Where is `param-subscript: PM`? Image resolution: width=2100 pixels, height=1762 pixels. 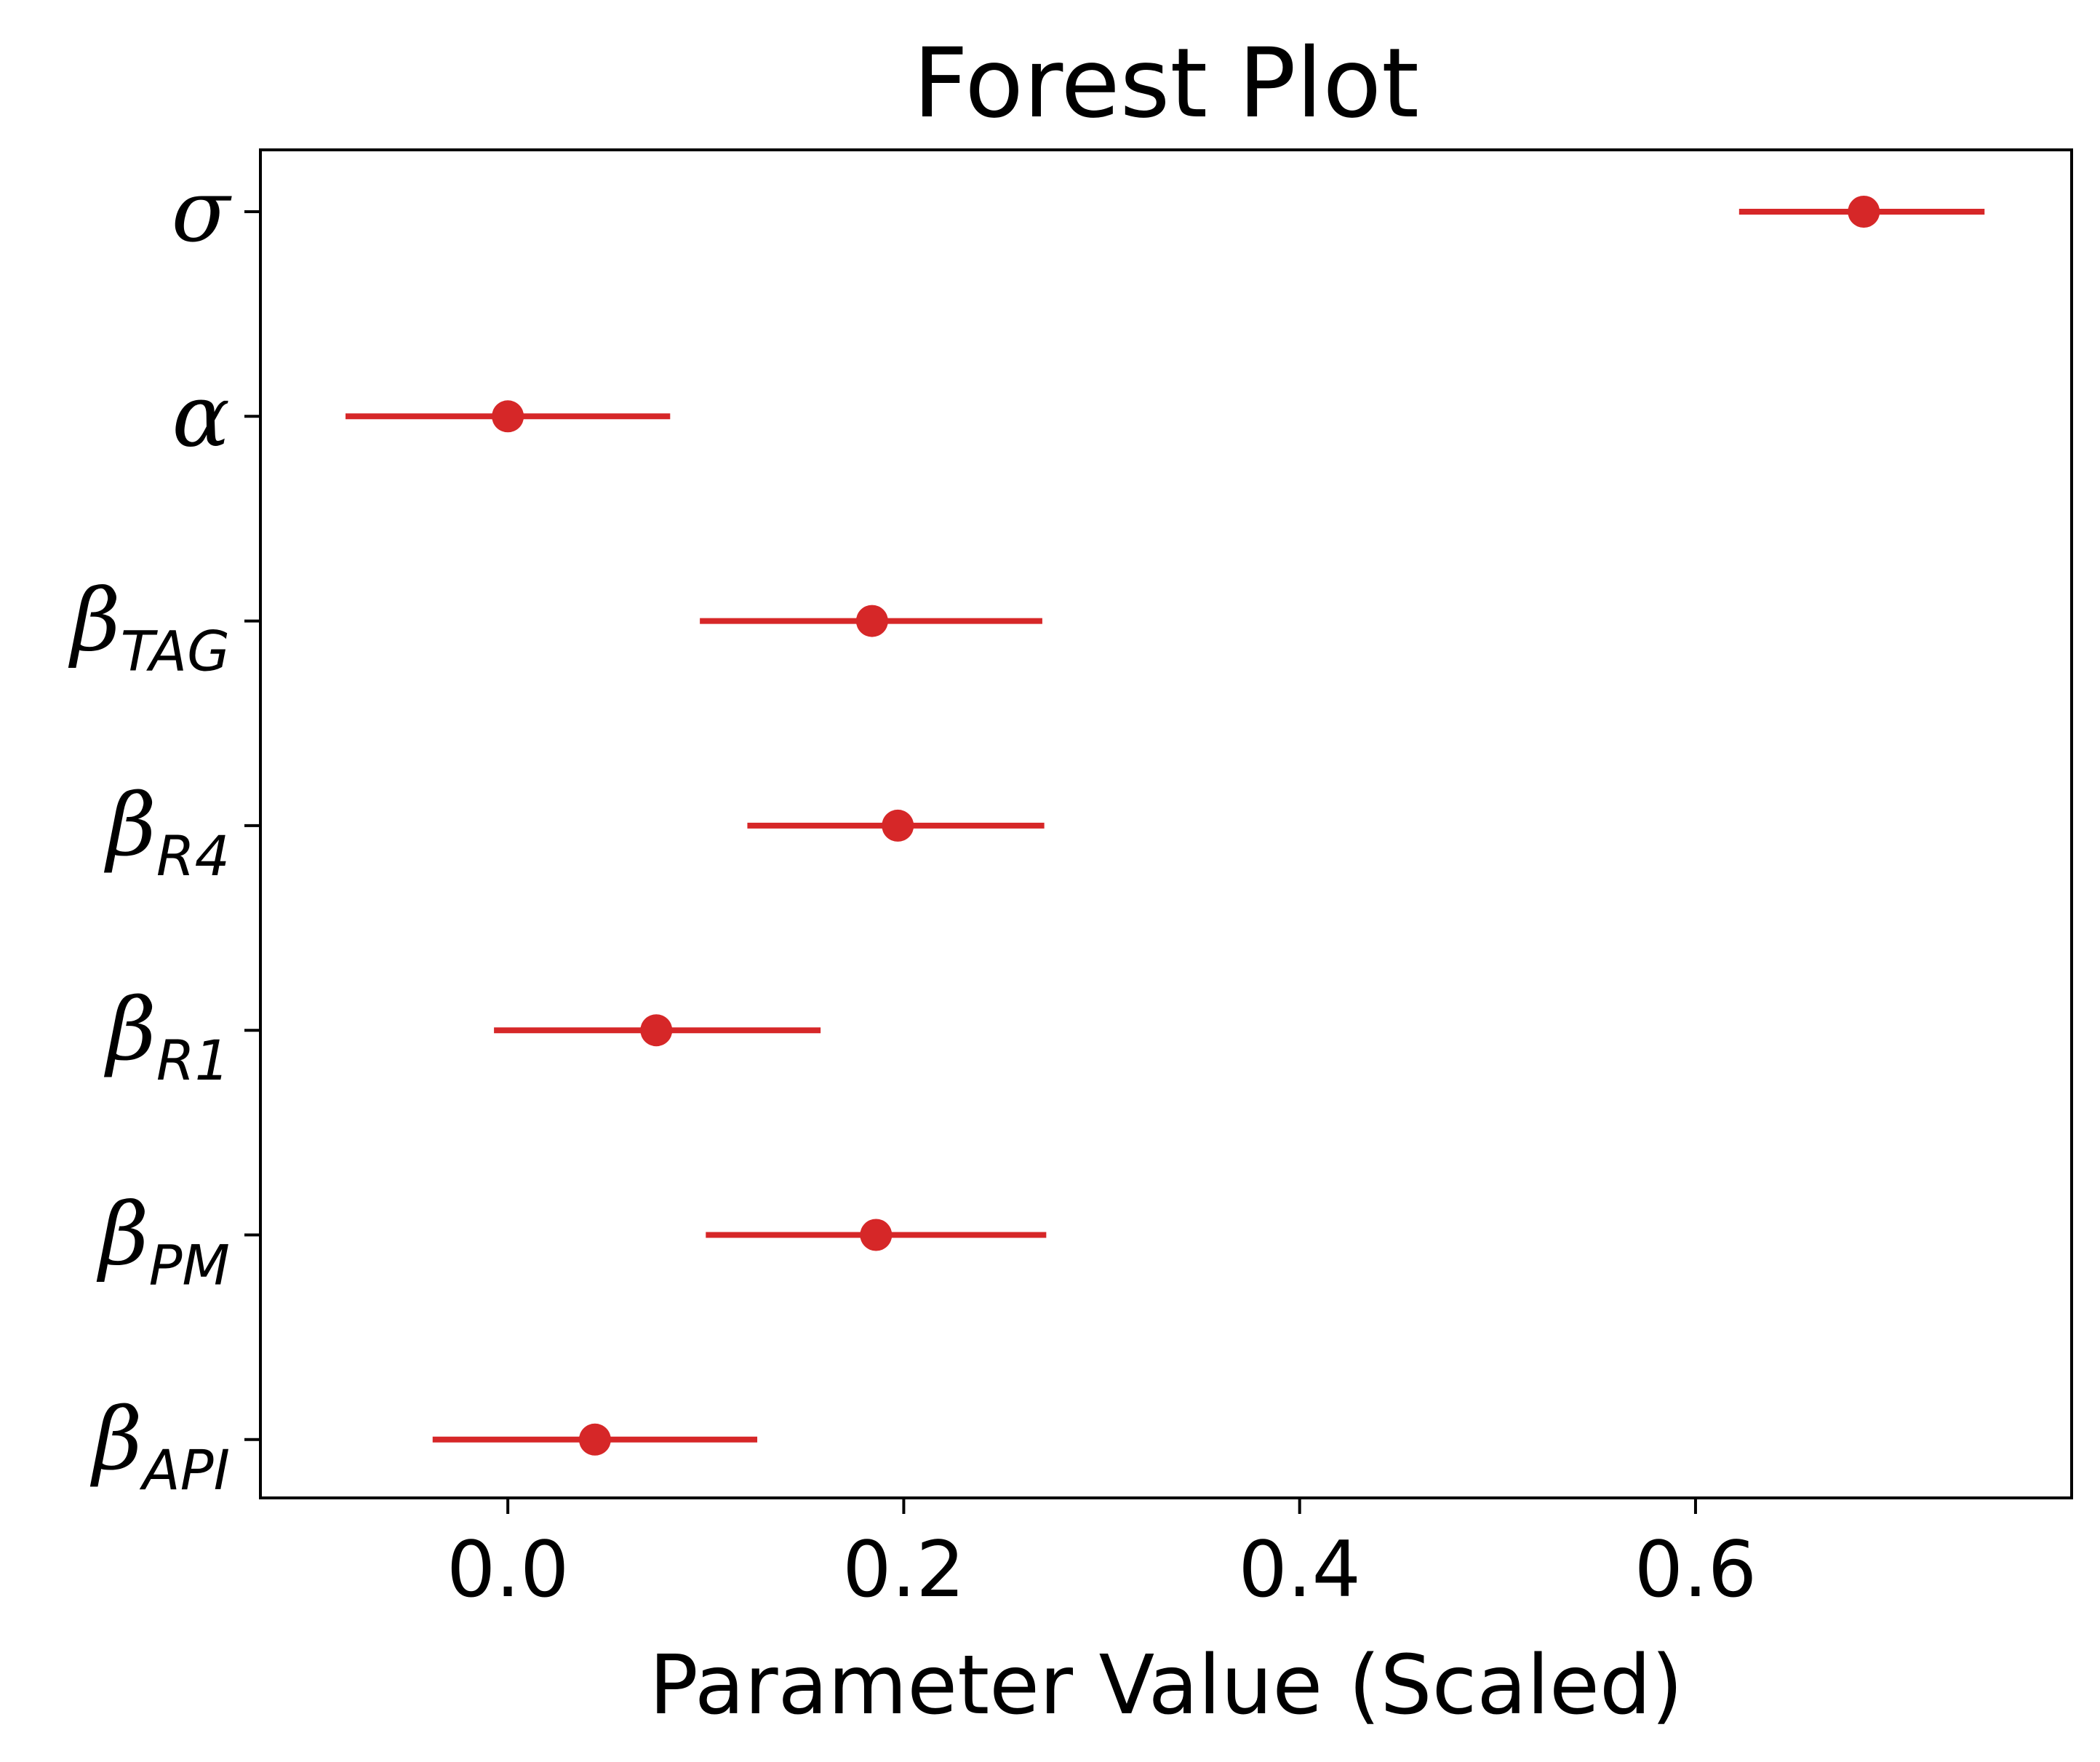
param-subscript: PM is located at coordinates (189, 1265).